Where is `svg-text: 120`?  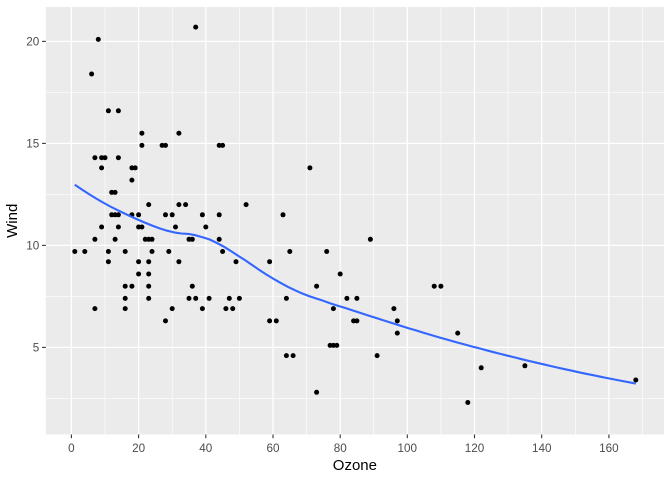 svg-text: 120 is located at coordinates (475, 448).